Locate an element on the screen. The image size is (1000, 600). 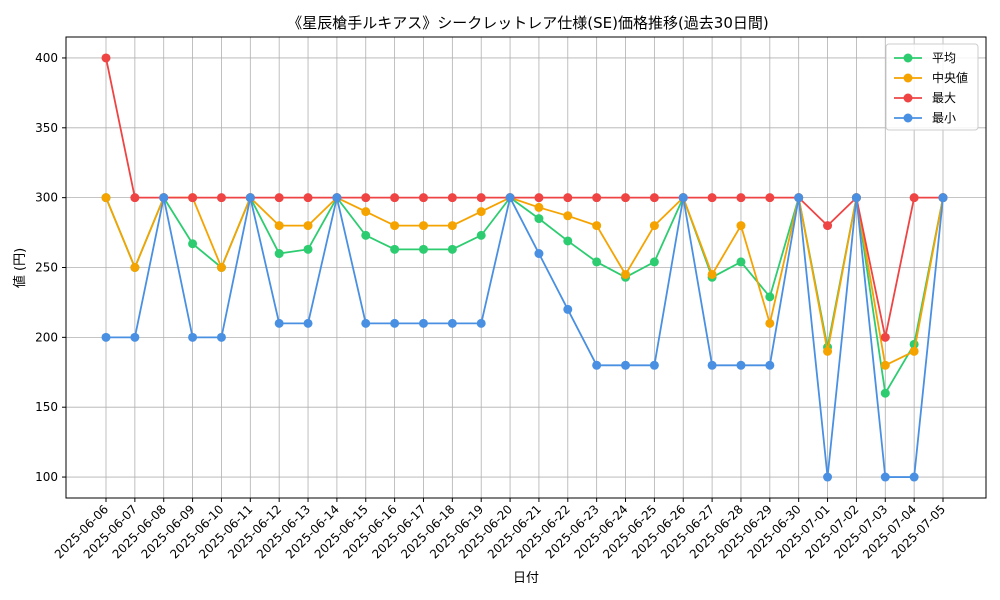
legend-label: 平均 is located at coordinates (944, 58).